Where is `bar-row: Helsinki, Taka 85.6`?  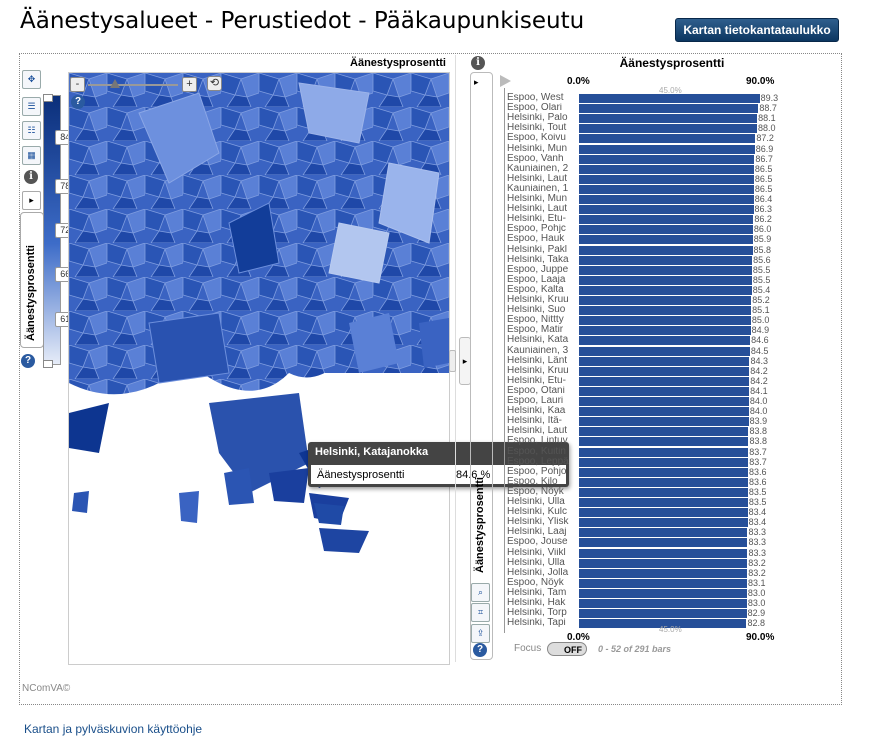
bar-row: Helsinki, Taka 85.6 is located at coordinates (652, 260).